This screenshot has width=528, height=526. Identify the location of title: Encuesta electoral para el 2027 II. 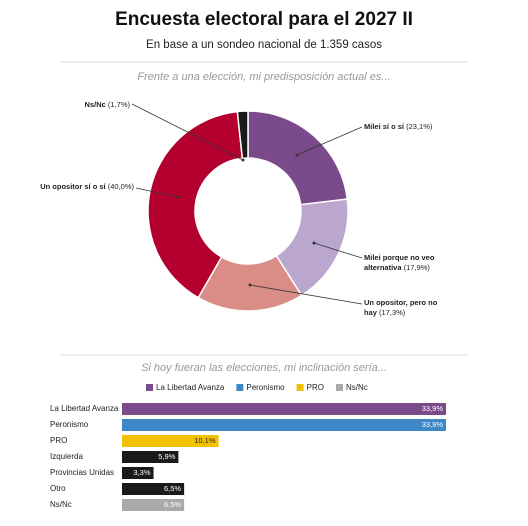
(264, 19).